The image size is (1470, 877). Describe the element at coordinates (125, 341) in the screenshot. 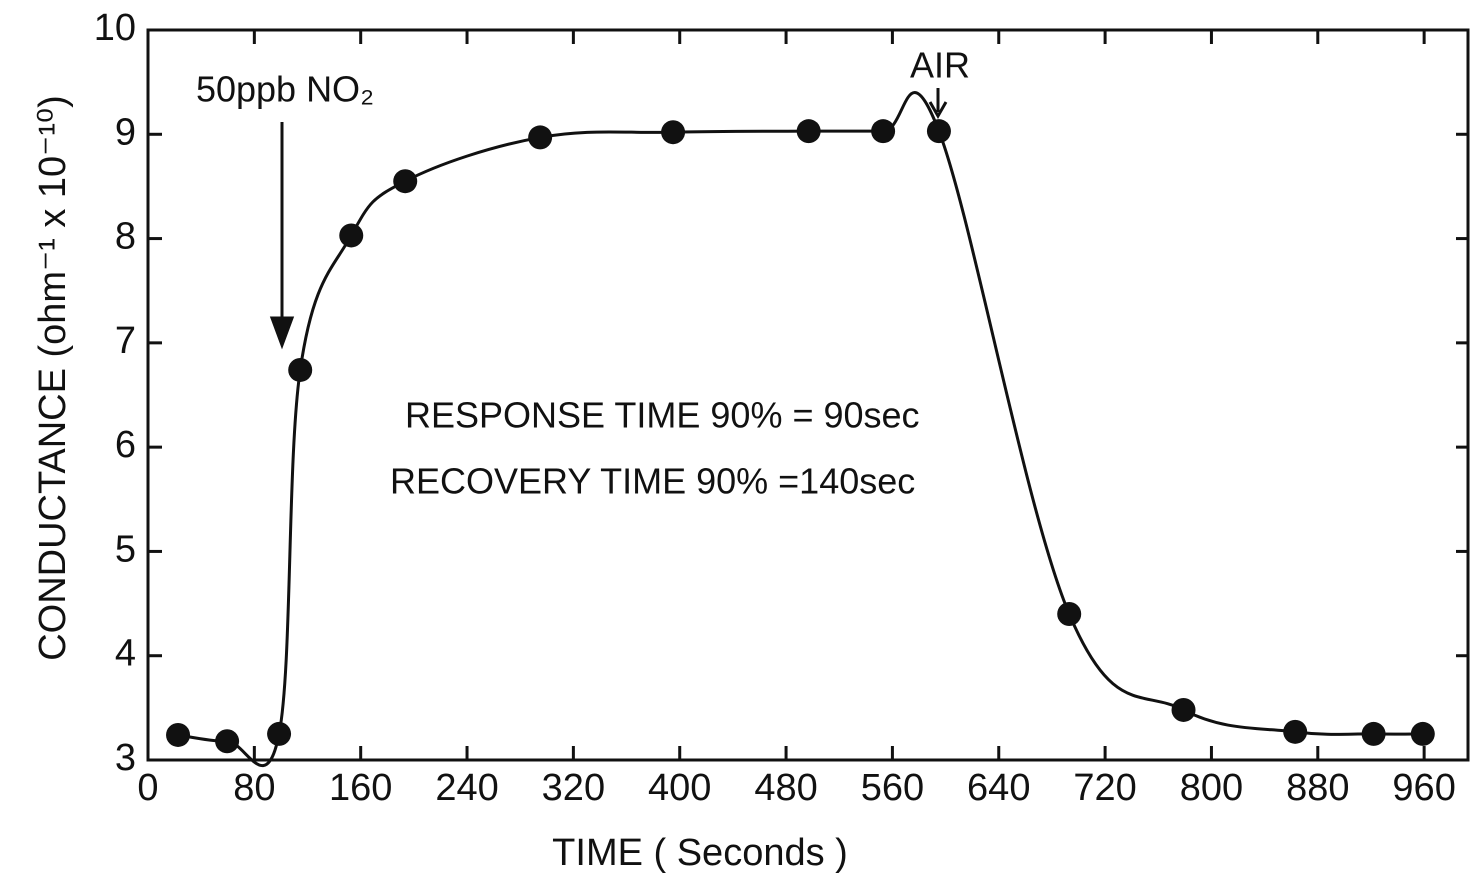

I see `y-tick-label: 7` at that location.